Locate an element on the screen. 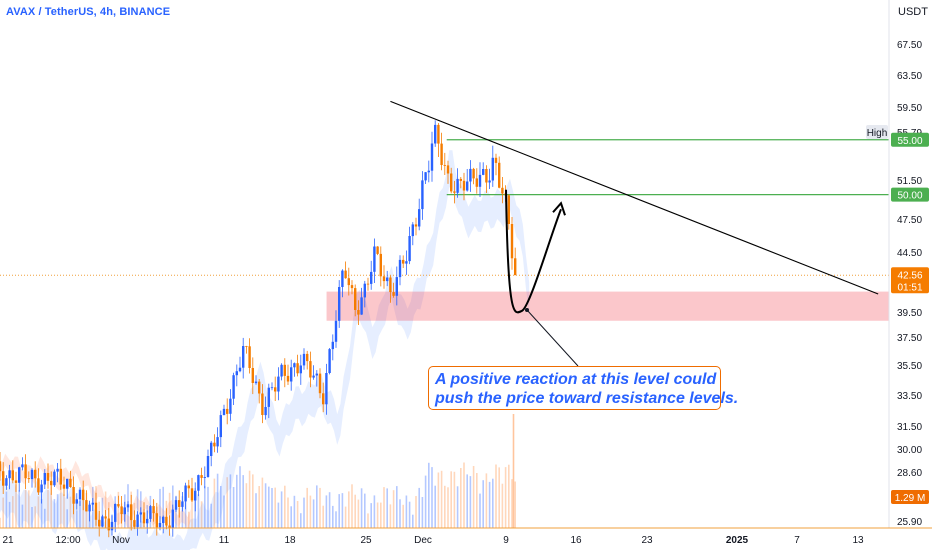 Image resolution: width=932 pixels, height=550 pixels. time-tick-label: 25 is located at coordinates (366, 540).